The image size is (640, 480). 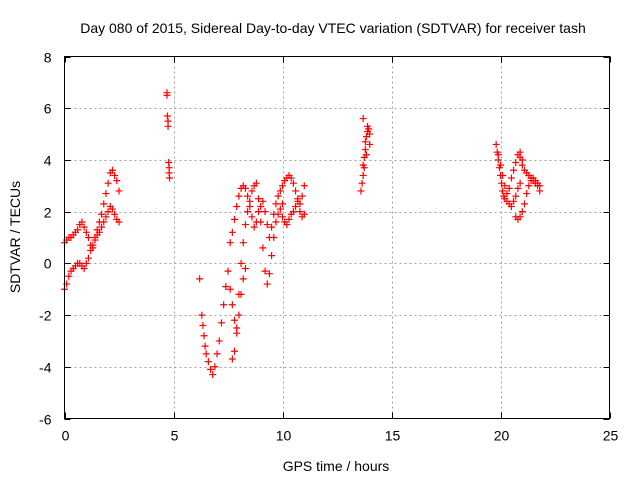 What do you see at coordinates (257, 271) in the screenshot?
I see `series-sat-e` at bounding box center [257, 271].